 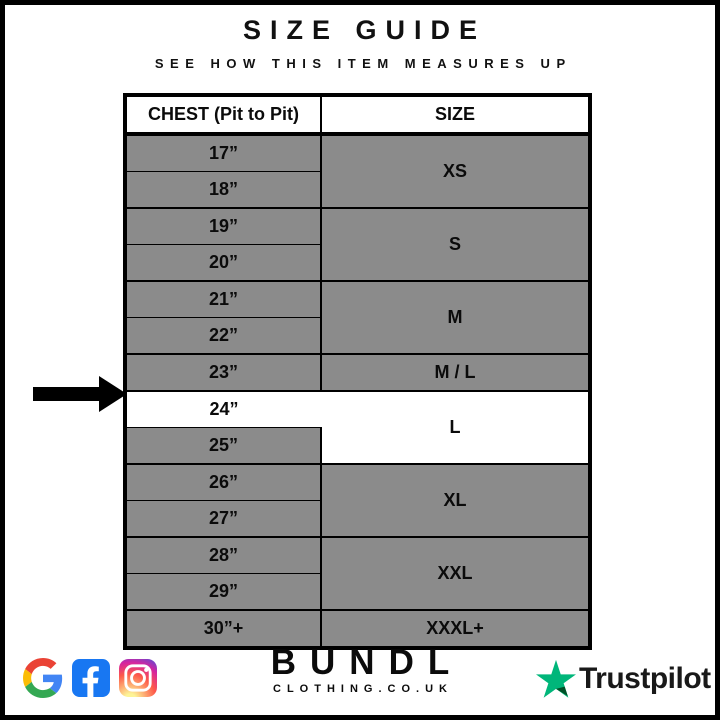 I want to click on chest-cell: 18”, so click(x=223, y=189).